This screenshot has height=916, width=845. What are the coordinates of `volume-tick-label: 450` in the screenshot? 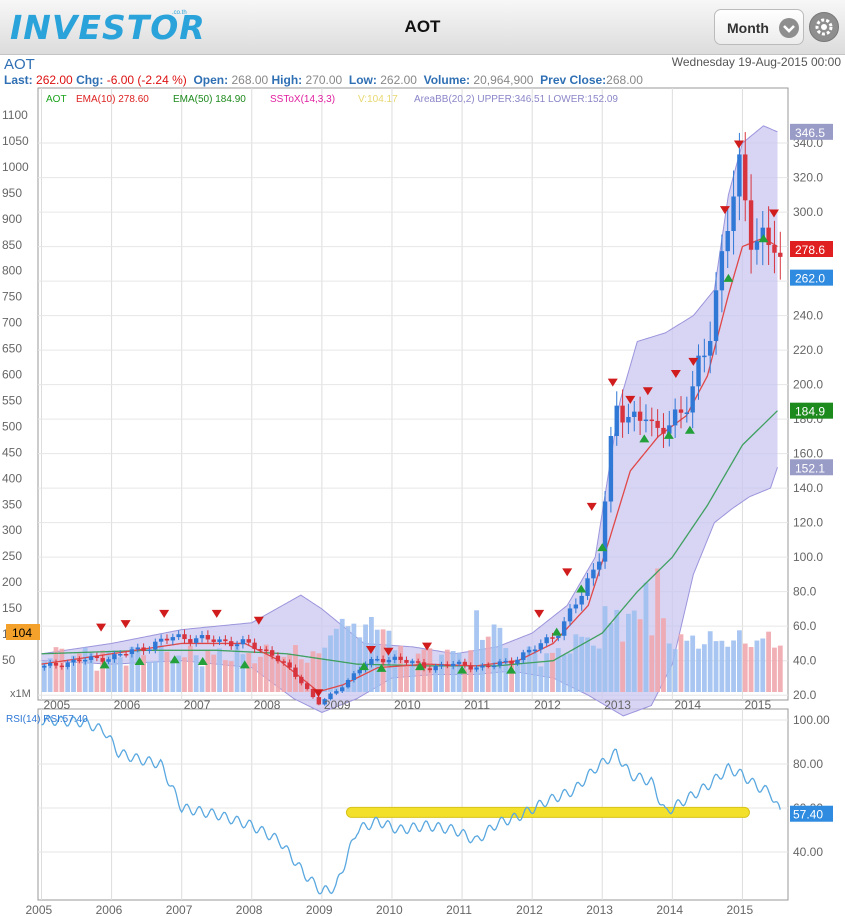 It's located at (12, 452).